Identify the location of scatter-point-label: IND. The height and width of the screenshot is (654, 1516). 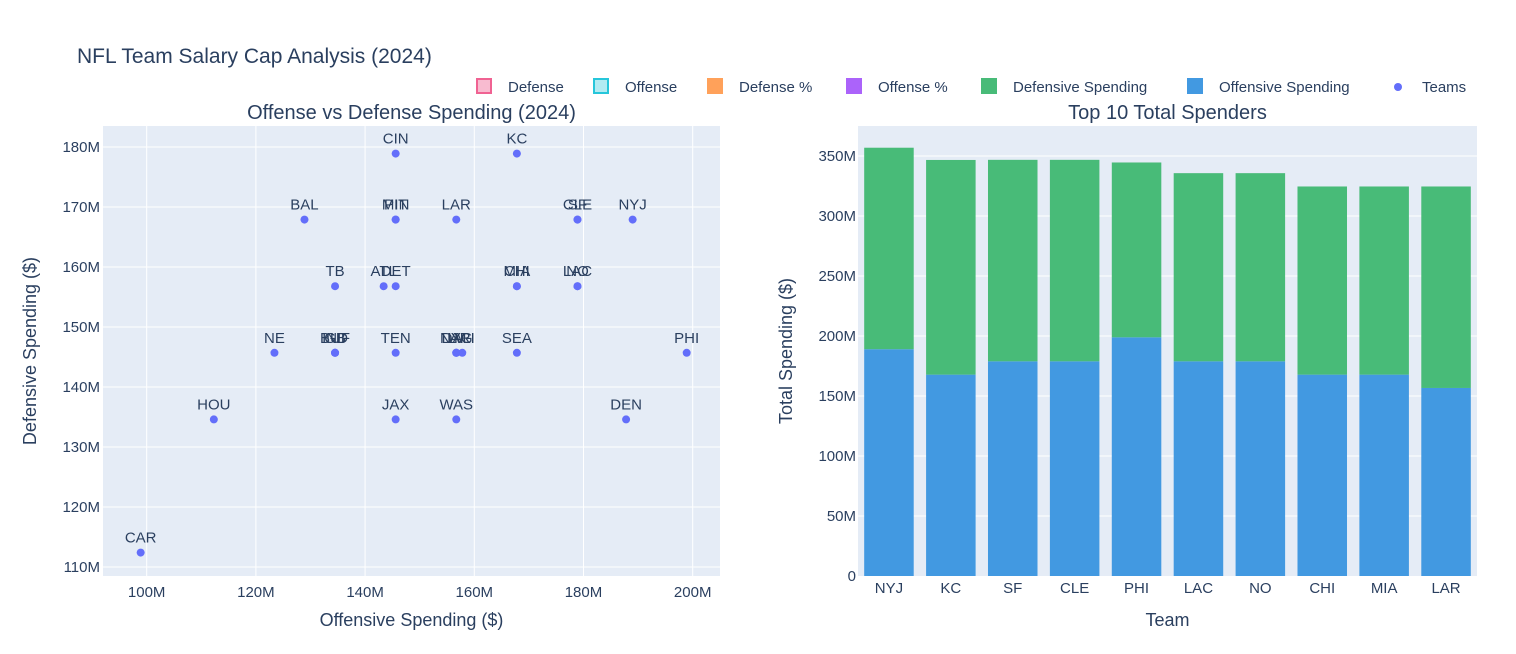
(335, 338).